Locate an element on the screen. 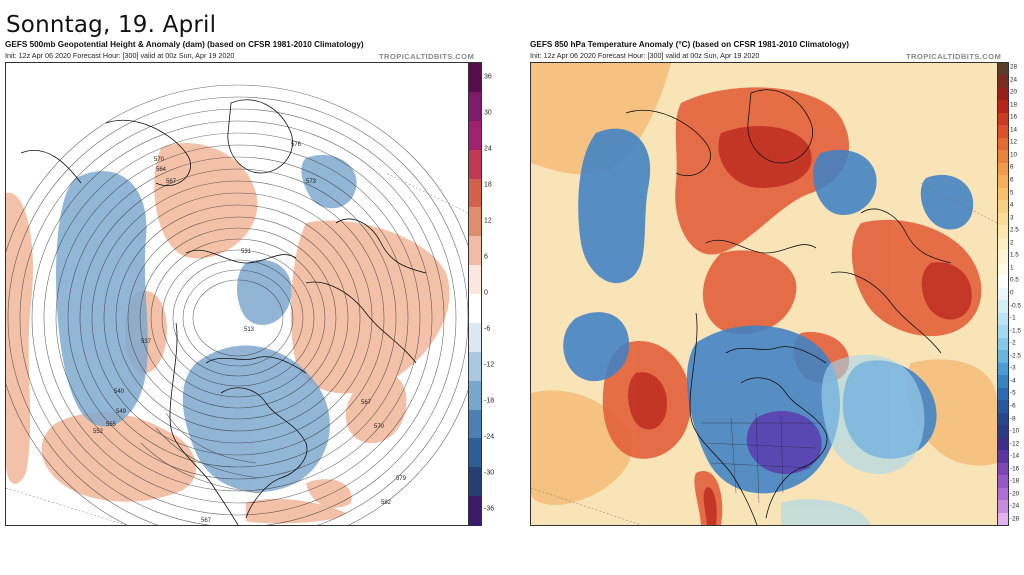 The image size is (1024, 575). colorbar-tick-label: -2.5 is located at coordinates (1015, 356).